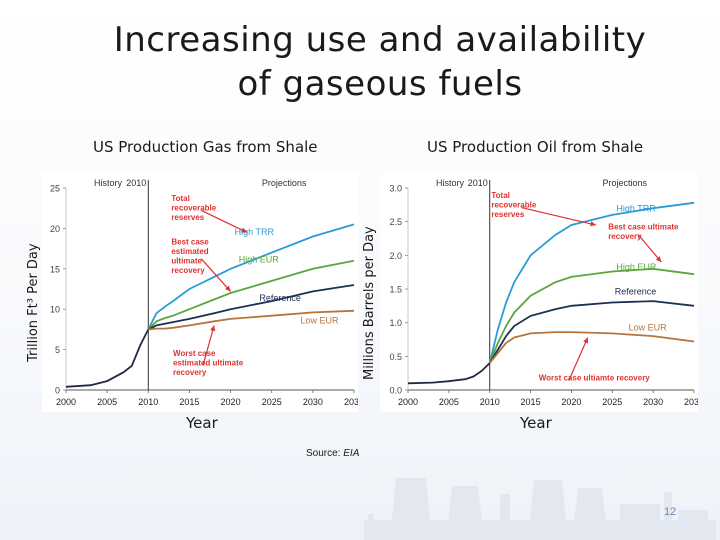 The height and width of the screenshot is (540, 720). What do you see at coordinates (670, 512) in the screenshot?
I see `page-number: 12` at bounding box center [670, 512].